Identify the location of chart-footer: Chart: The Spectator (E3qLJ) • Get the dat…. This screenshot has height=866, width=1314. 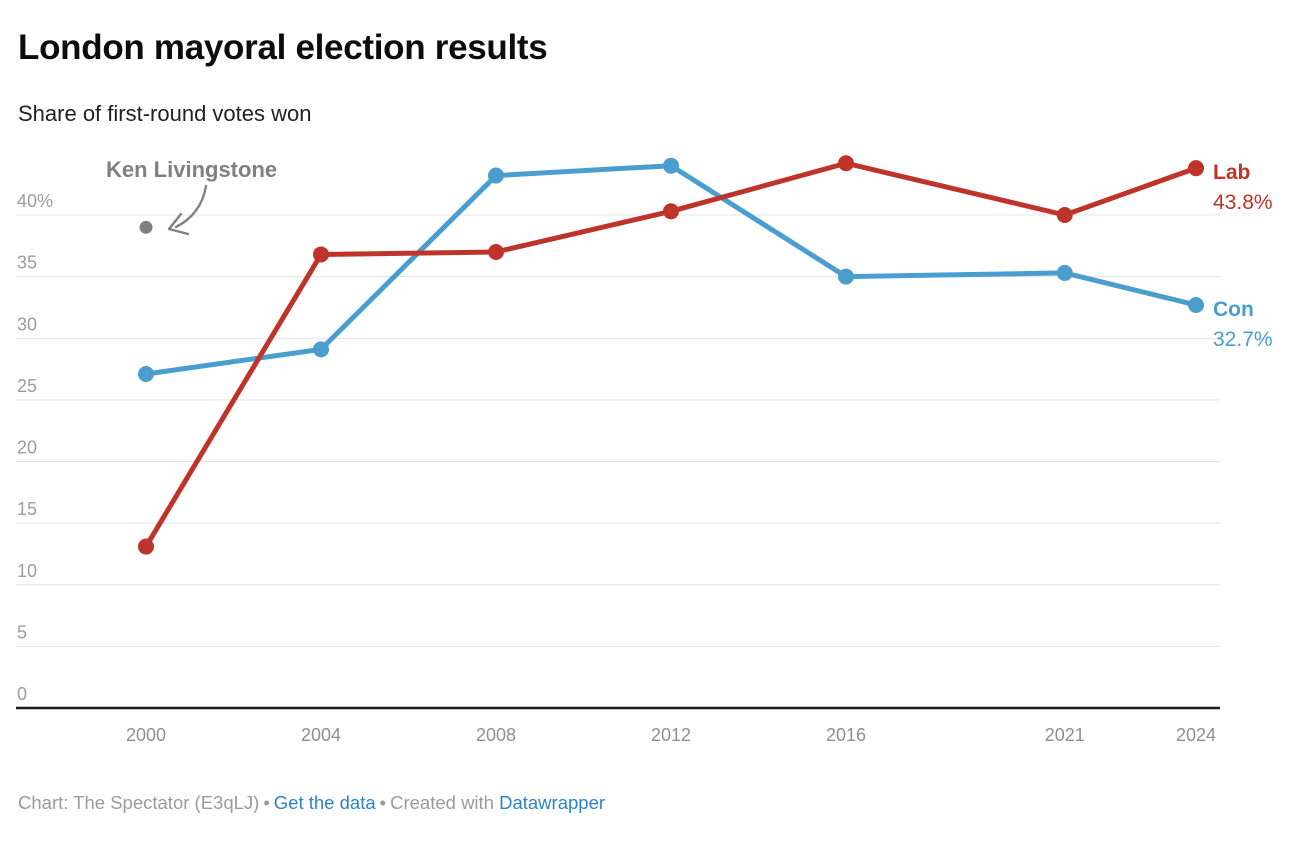
(311, 803).